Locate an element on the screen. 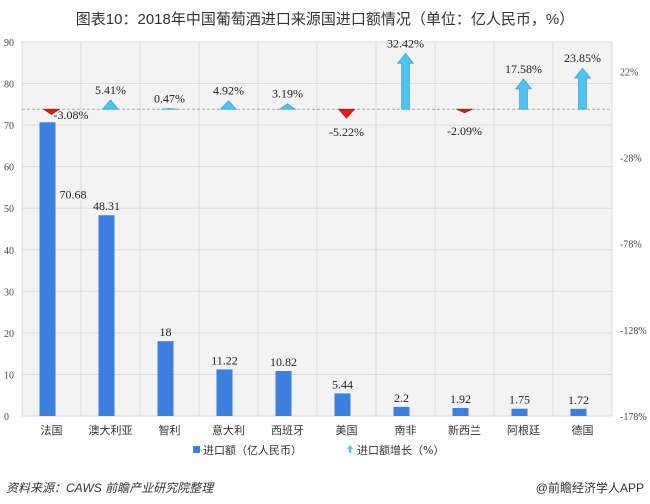 The height and width of the screenshot is (504, 650). category-label: 西班牙 is located at coordinates (287, 430).